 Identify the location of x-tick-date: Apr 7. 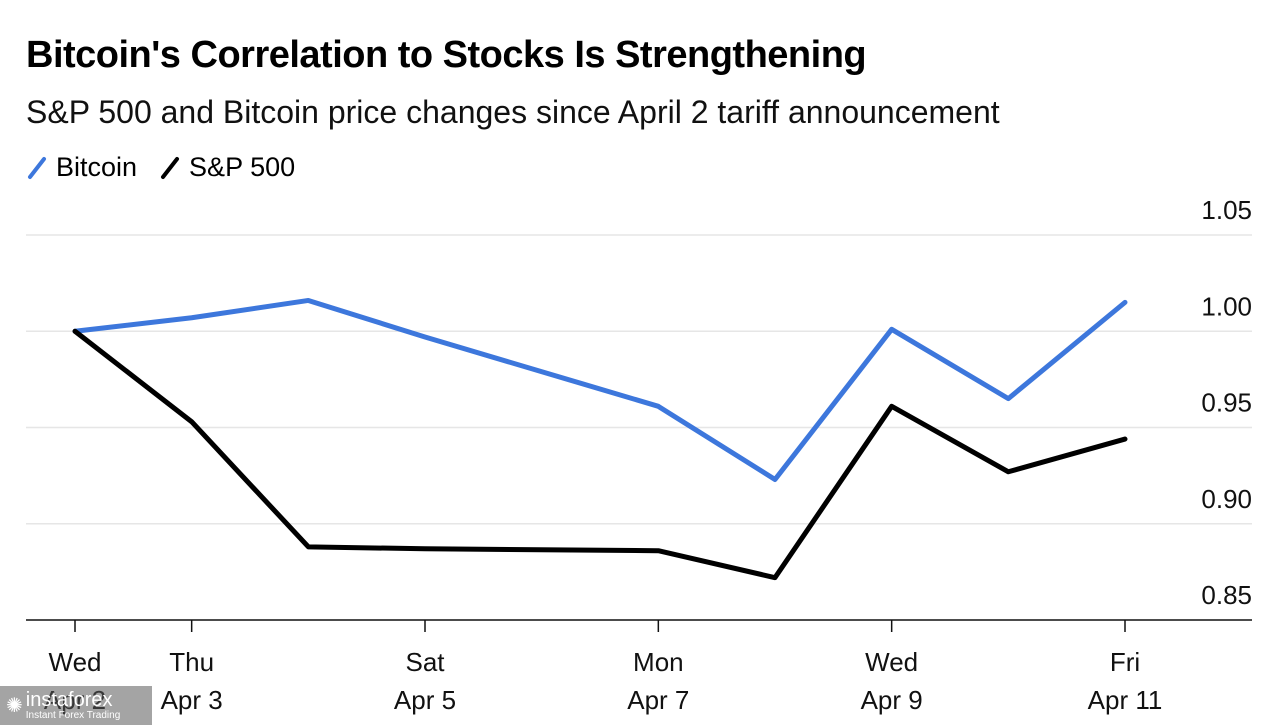
(658, 700).